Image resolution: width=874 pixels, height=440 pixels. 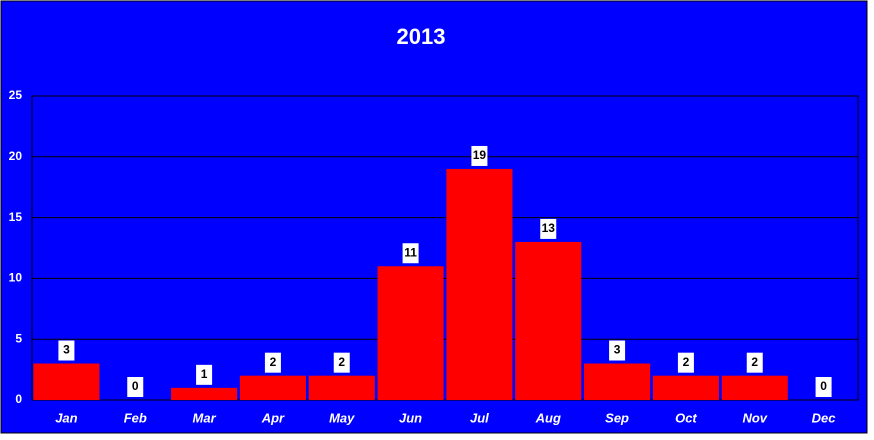 What do you see at coordinates (66, 417) in the screenshot?
I see `x-tick-label: Jan` at bounding box center [66, 417].